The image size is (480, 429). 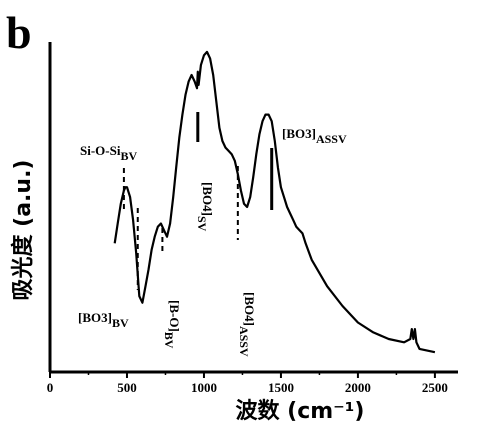 I want to click on annotation-label: Si-O-SiBV, so click(x=108, y=153).